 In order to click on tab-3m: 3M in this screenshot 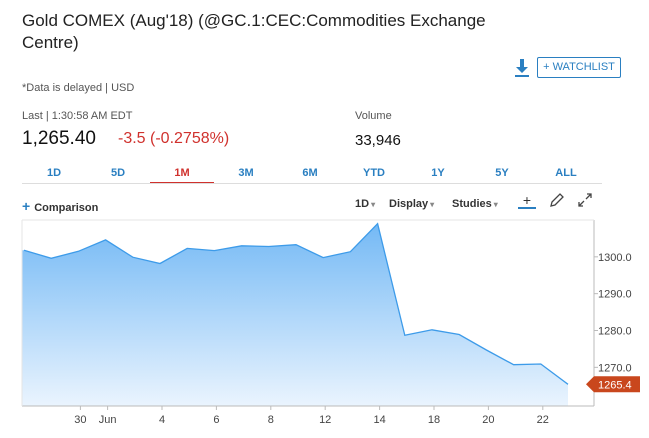, I will do `click(246, 173)`.